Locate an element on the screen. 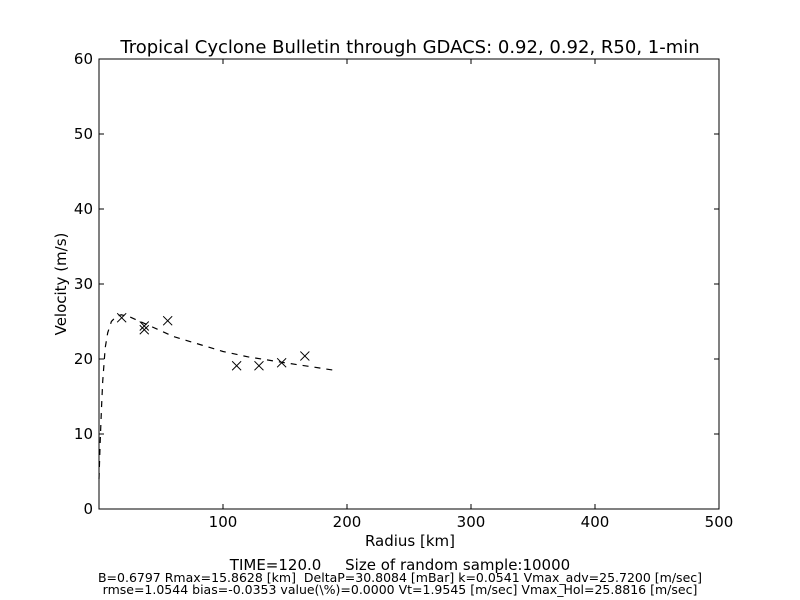 This screenshot has height=600, width=800. footer-line-1: TIME=120.0 Size of random sample:10000 is located at coordinates (399, 565).